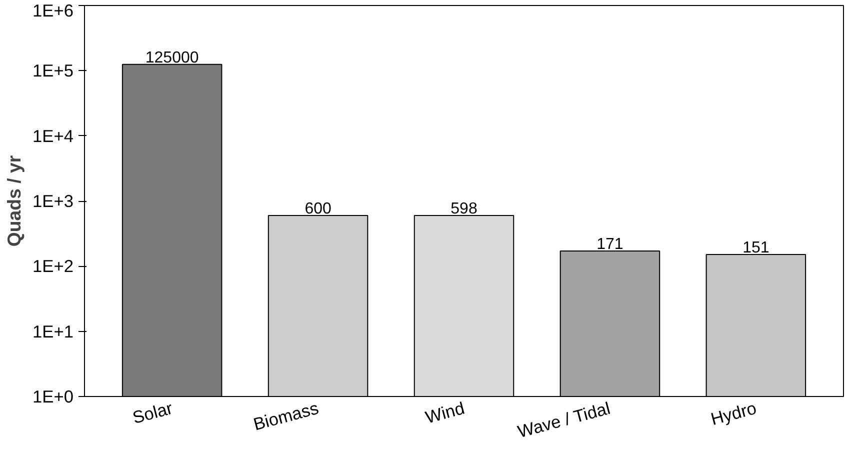 The height and width of the screenshot is (454, 848). Describe the element at coordinates (564, 420) in the screenshot. I see `x-tick-label: Wave / Tidal` at that location.